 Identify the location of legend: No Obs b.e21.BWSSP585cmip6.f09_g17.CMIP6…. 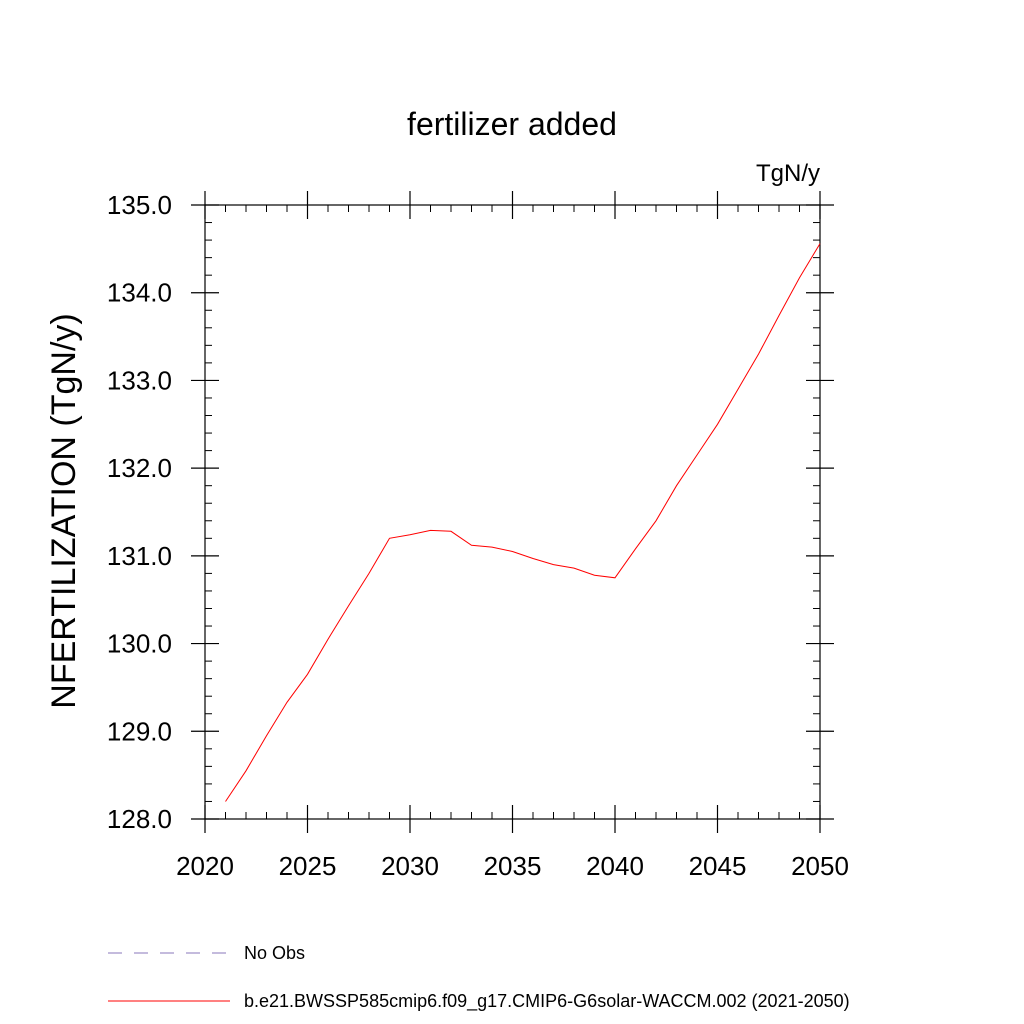
(479, 977).